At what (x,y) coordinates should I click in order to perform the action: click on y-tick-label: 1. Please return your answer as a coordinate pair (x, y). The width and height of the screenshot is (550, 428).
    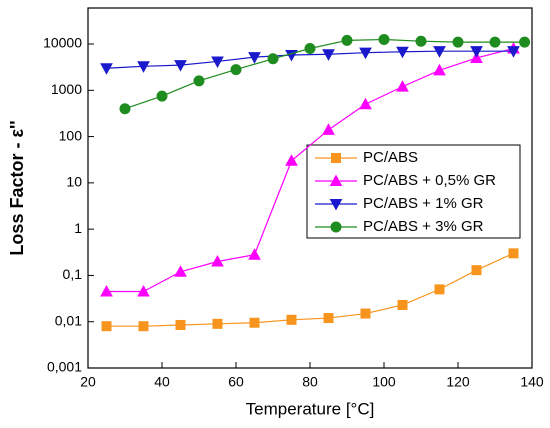
    Looking at the image, I should click on (78, 228).